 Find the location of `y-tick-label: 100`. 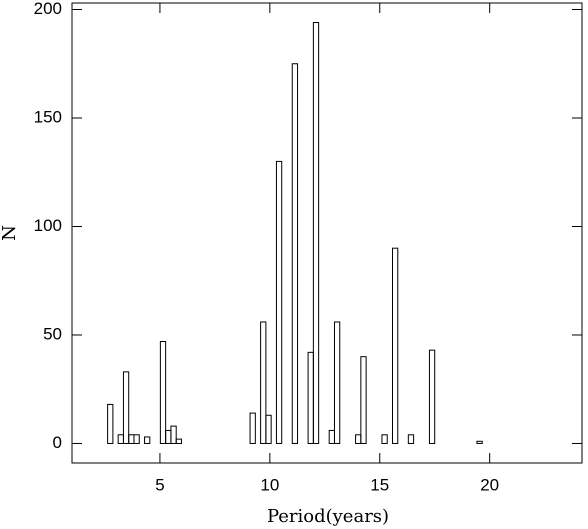

y-tick-label: 100 is located at coordinates (48, 225).